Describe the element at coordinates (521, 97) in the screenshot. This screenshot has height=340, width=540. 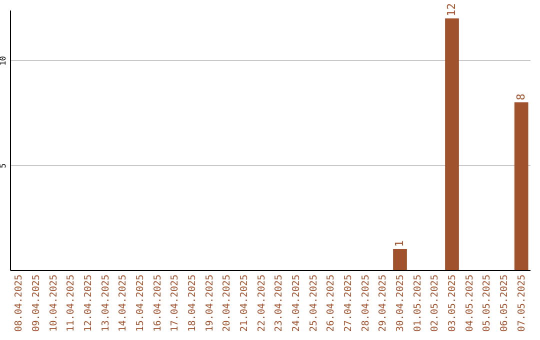
I see `data-label: 8` at that location.